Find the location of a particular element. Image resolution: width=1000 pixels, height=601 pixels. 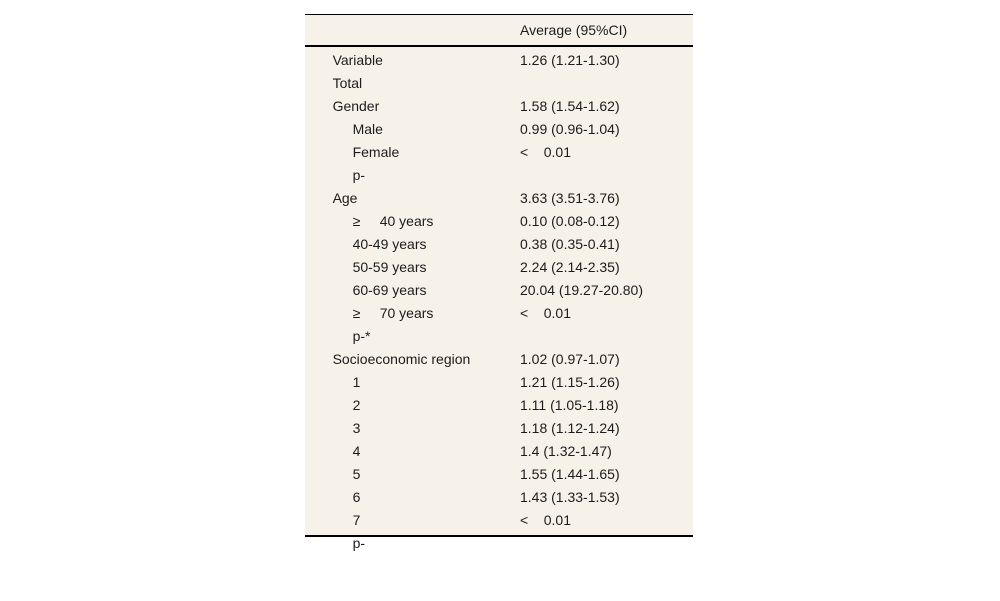

table-row: p-* < 0.01 is located at coordinates (499, 323).